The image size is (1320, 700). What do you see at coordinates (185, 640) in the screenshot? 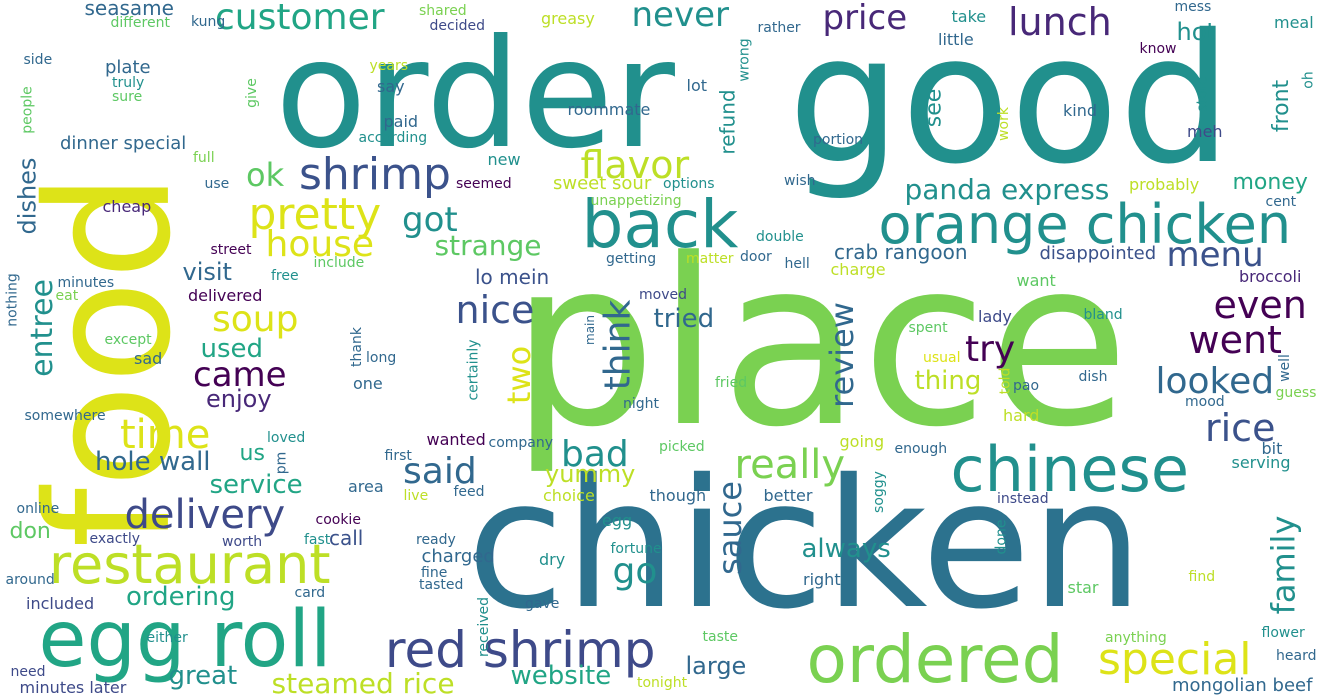
I see `word-egg-roll: egg roll` at bounding box center [185, 640].